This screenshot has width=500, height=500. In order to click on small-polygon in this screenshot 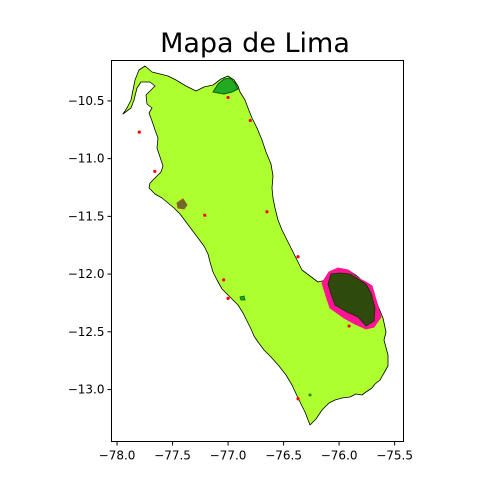, I will do `click(242, 298)`.